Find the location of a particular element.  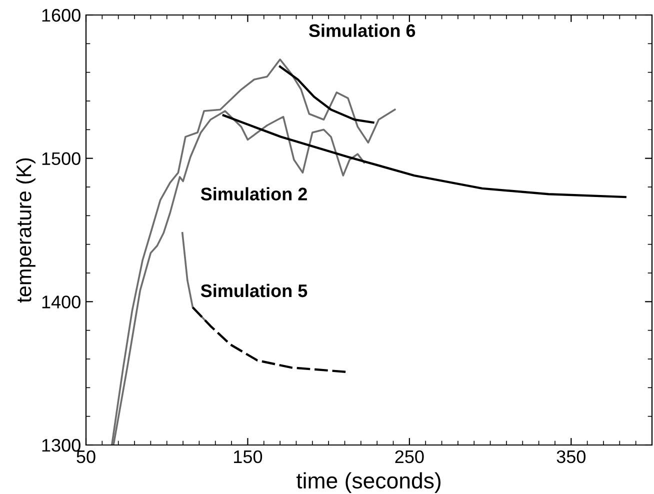

x-tick-label: 150 is located at coordinates (248, 457).